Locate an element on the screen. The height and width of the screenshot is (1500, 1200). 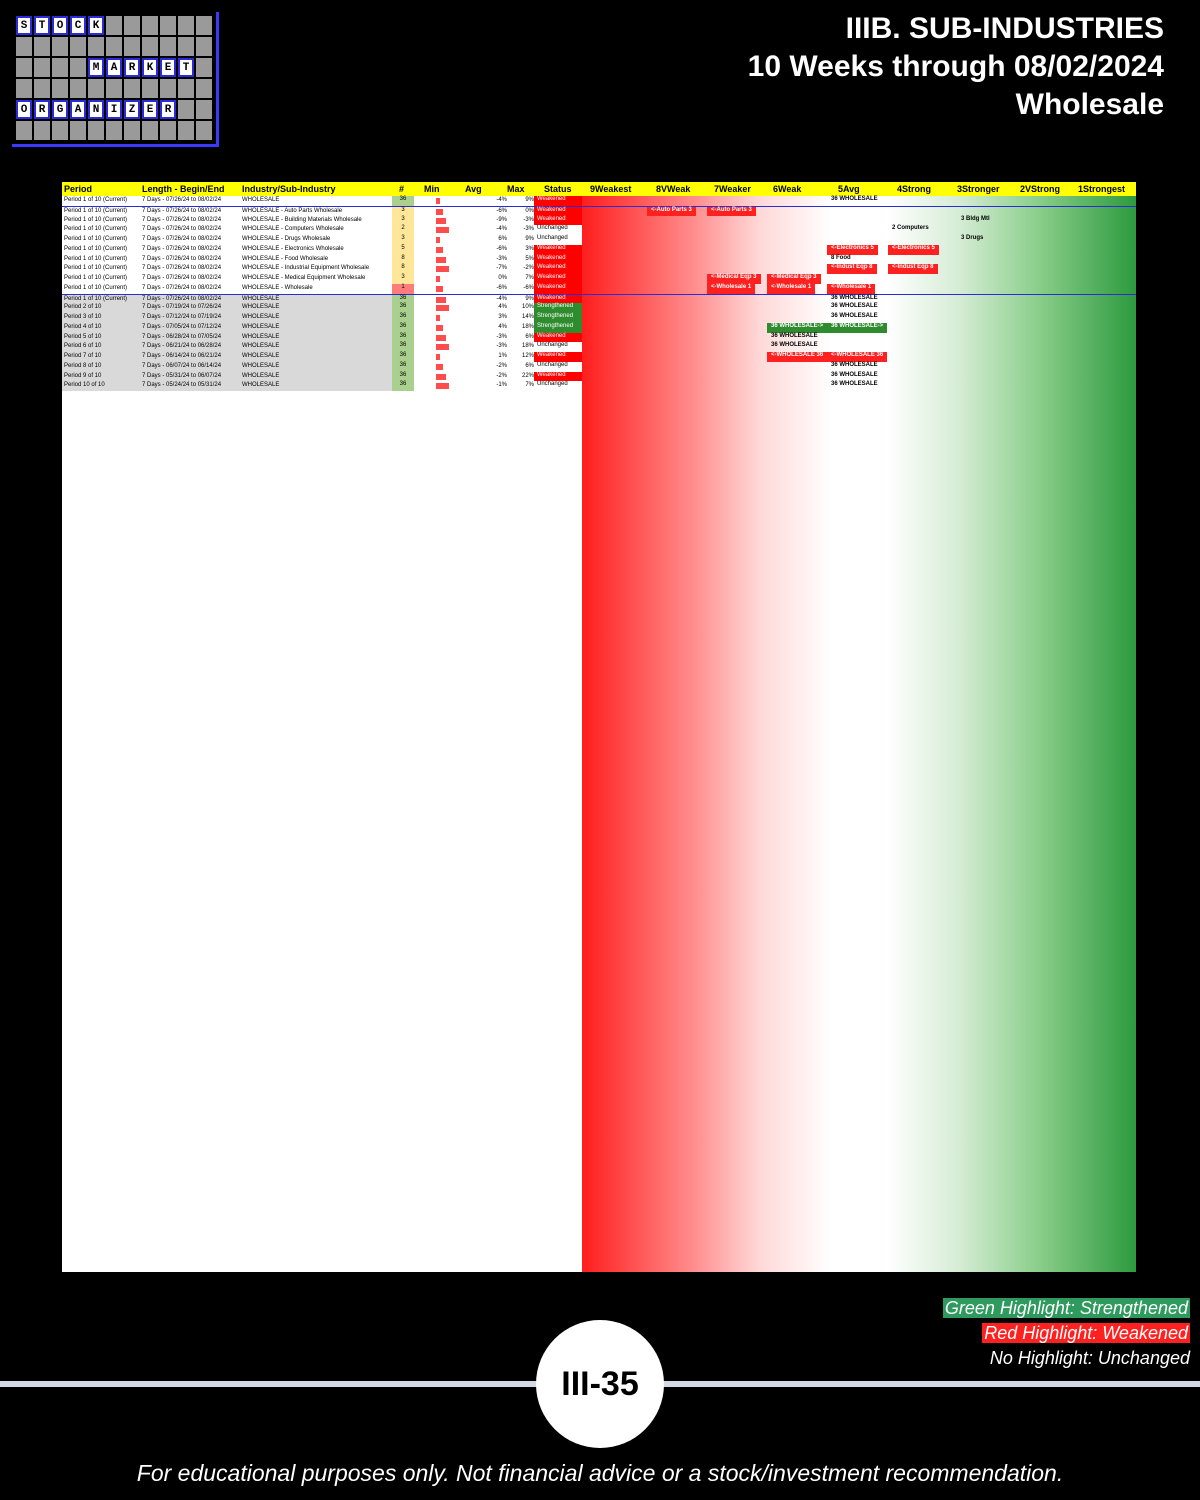
column-header: 8VWeak is located at coordinates (673, 189).